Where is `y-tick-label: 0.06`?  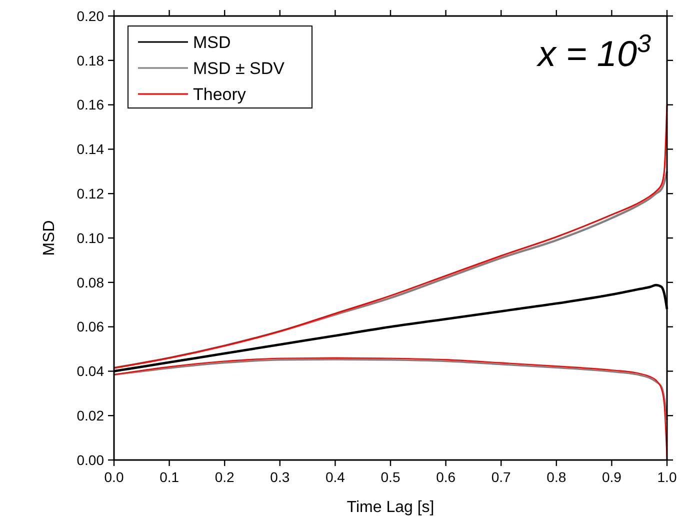 y-tick-label: 0.06 is located at coordinates (90, 326).